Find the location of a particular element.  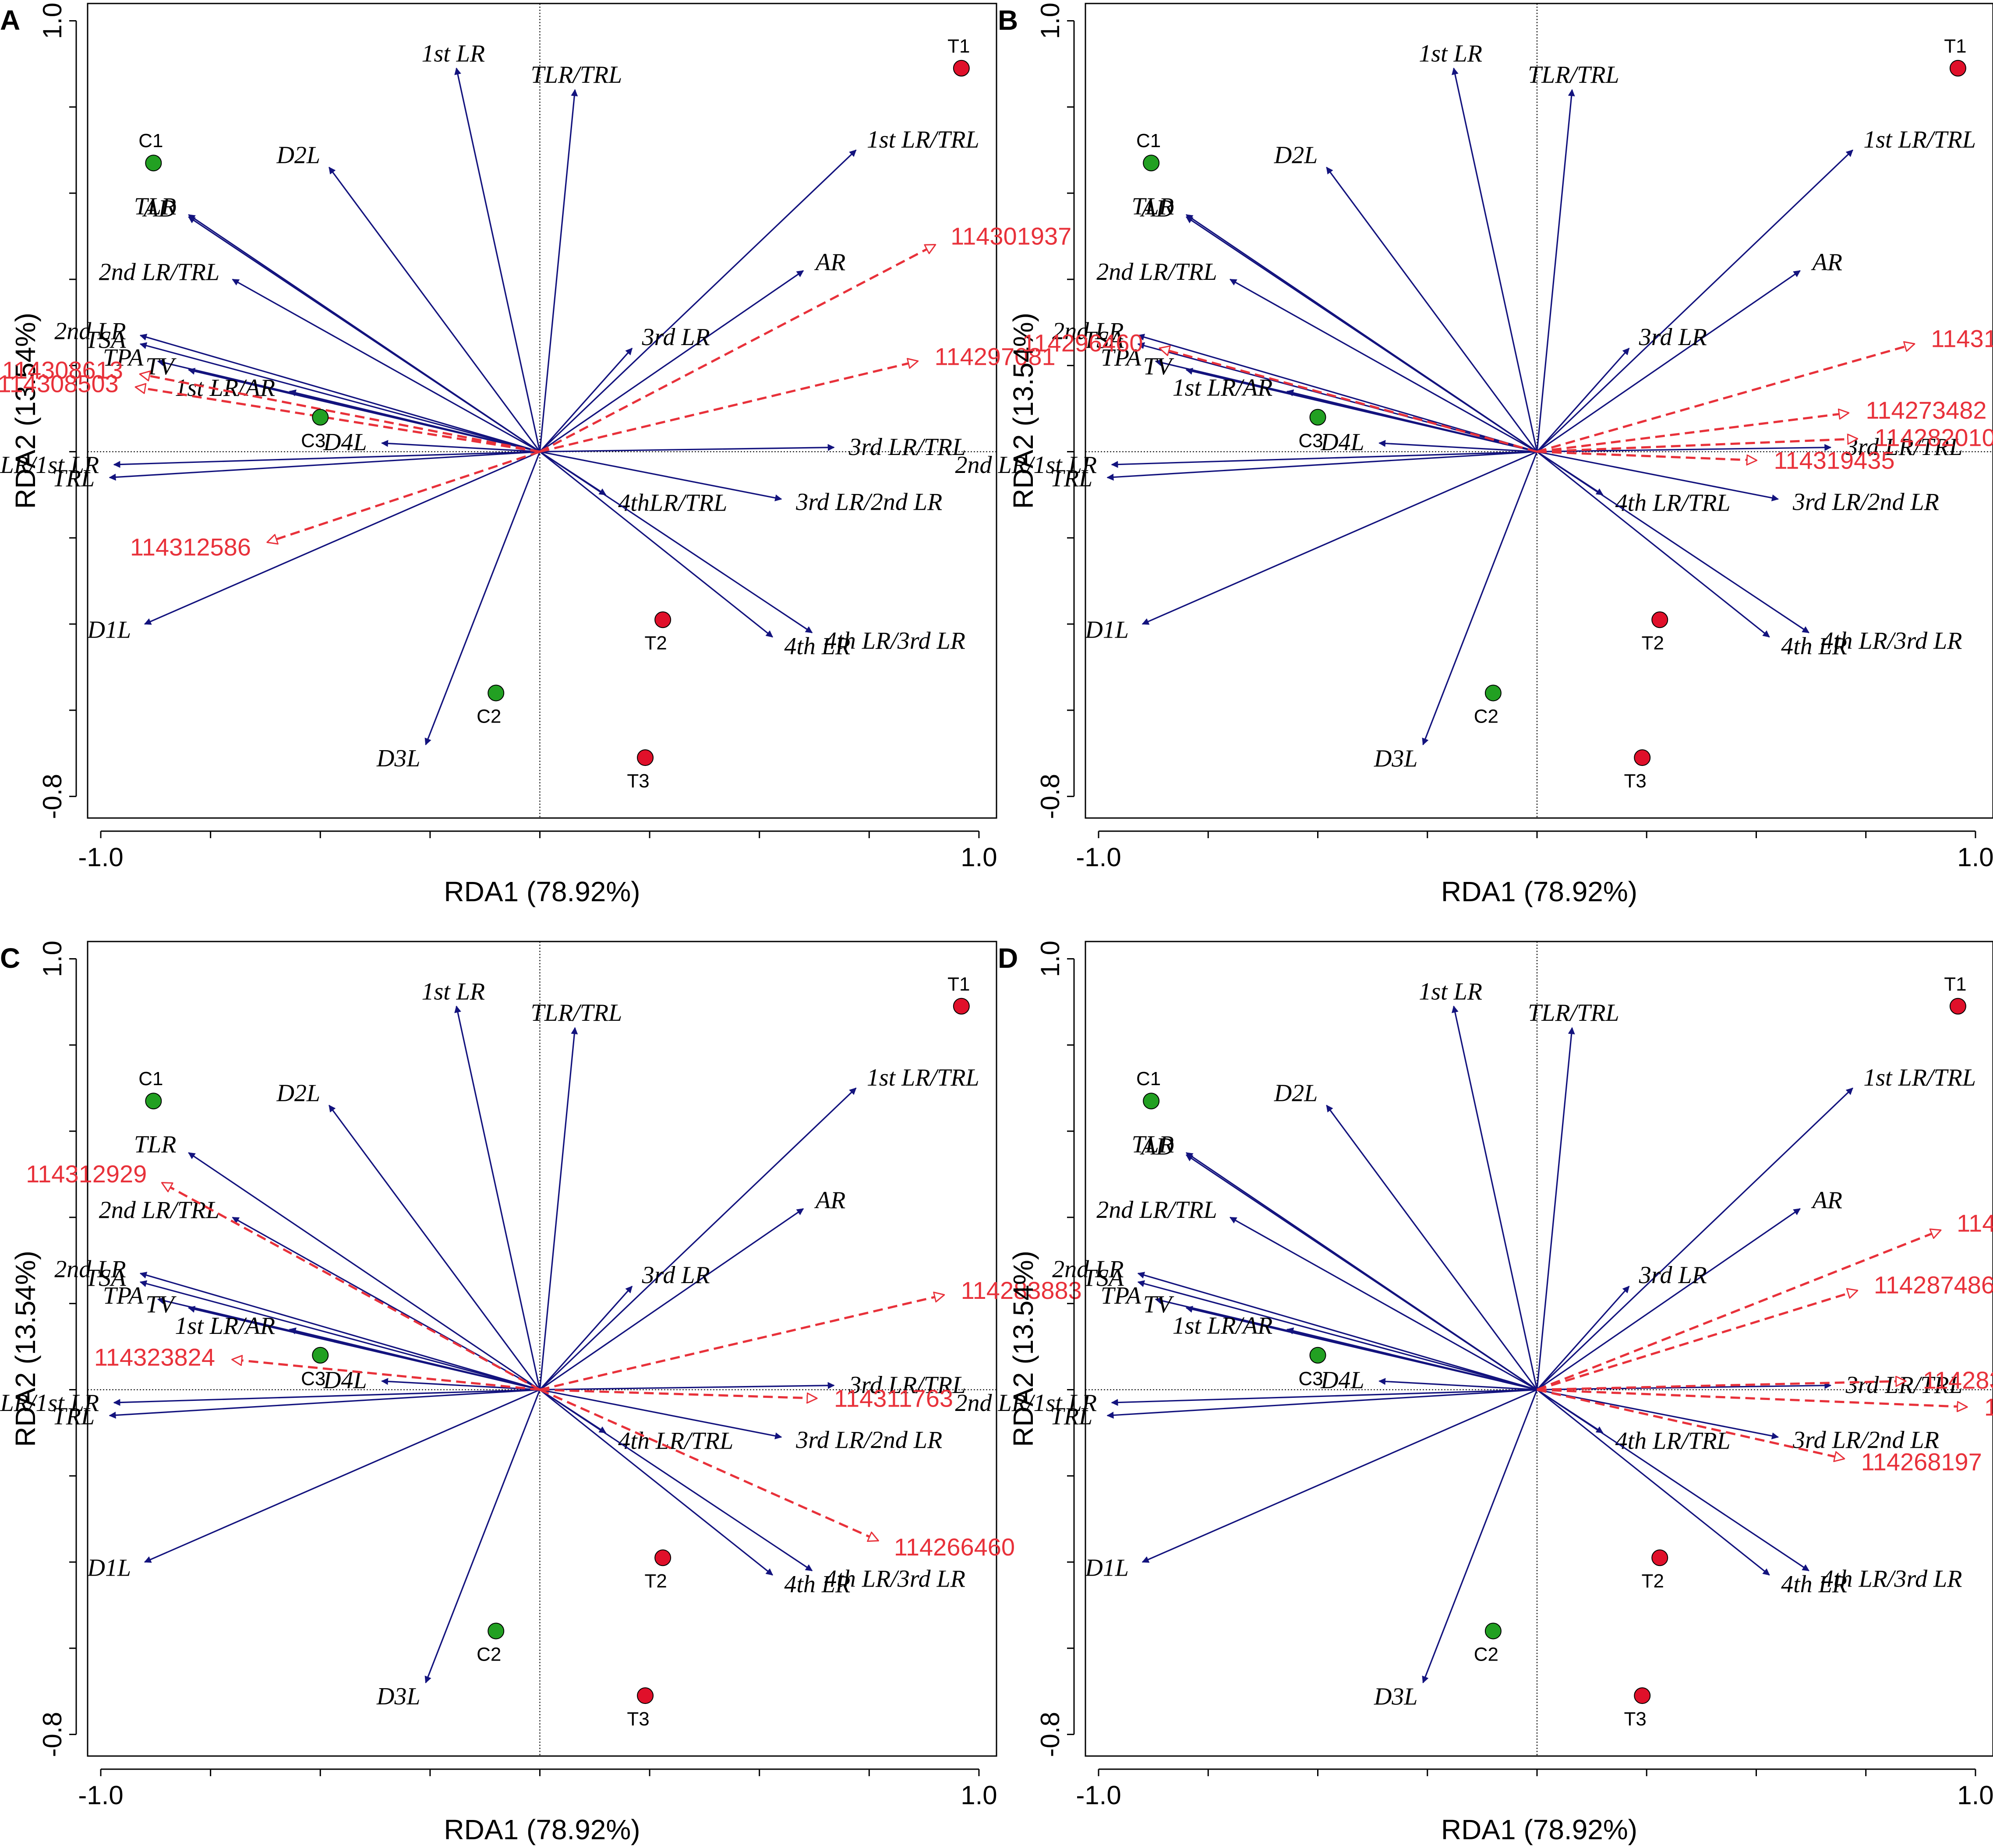

site-point-t2 is located at coordinates (1659, 620).